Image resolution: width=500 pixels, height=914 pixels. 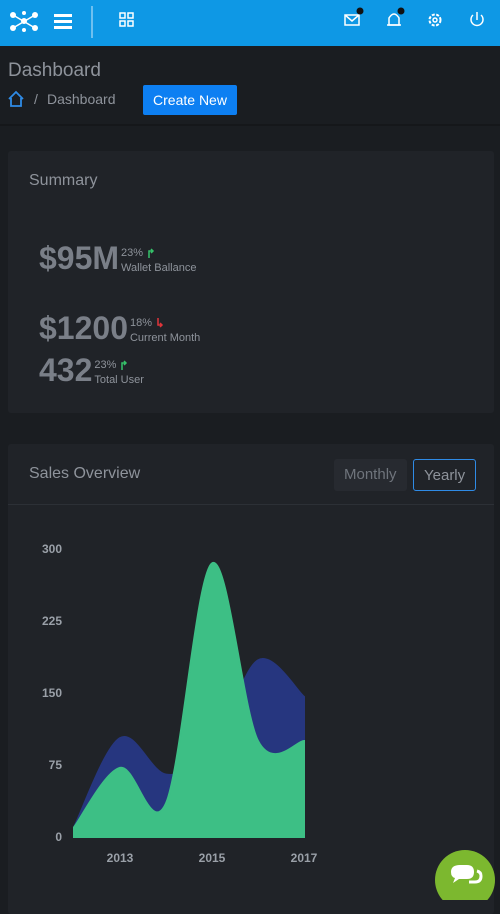 I want to click on summary-label: Current Month, so click(x=165, y=338).